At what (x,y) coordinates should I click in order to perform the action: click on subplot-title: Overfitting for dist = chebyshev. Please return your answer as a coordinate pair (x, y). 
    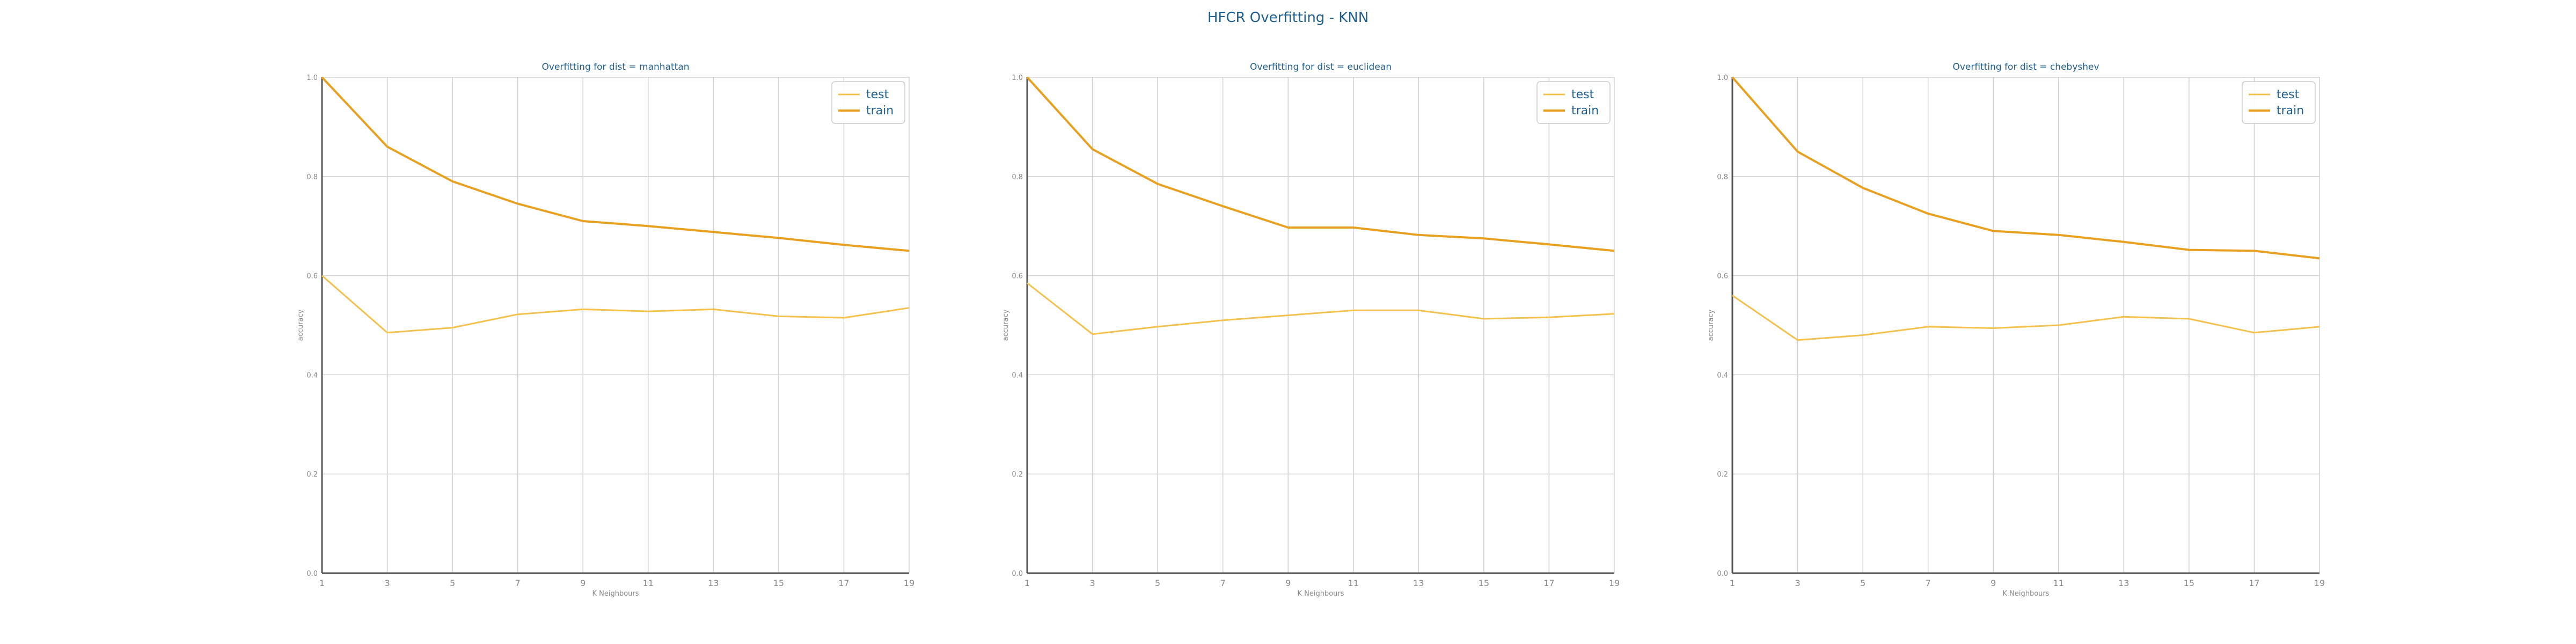
    Looking at the image, I should click on (2025, 67).